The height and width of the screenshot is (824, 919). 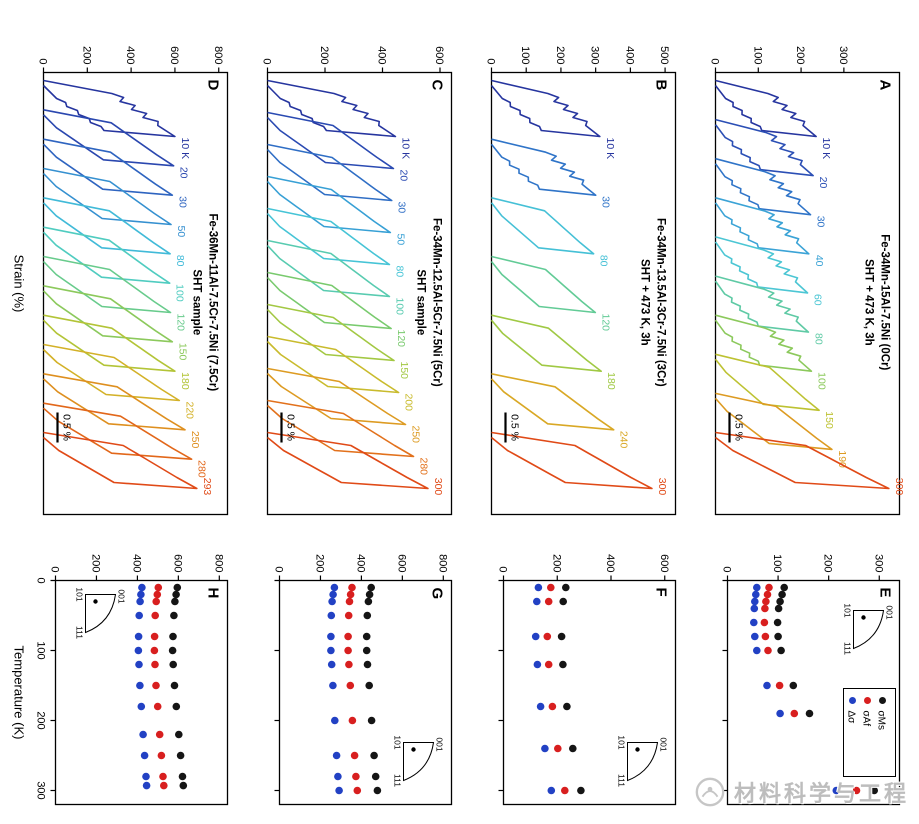 What do you see at coordinates (561, 636) in the screenshot?
I see `dot-σMs-80K` at bounding box center [561, 636].